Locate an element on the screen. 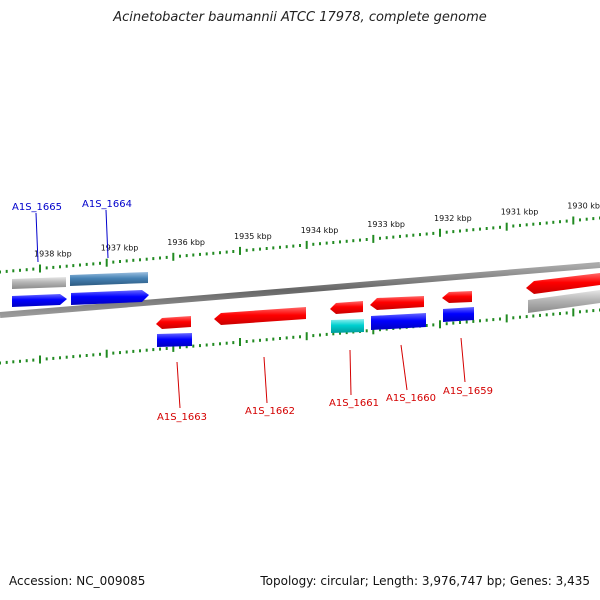  feature-a1s-1664-blue is located at coordinates (110, 297).